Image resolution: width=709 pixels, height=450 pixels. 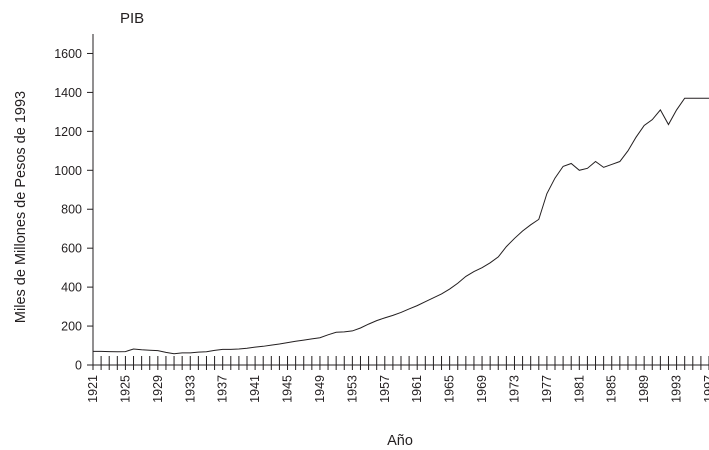 What do you see at coordinates (71, 249) in the screenshot?
I see `y-tick-label: 600` at bounding box center [71, 249].